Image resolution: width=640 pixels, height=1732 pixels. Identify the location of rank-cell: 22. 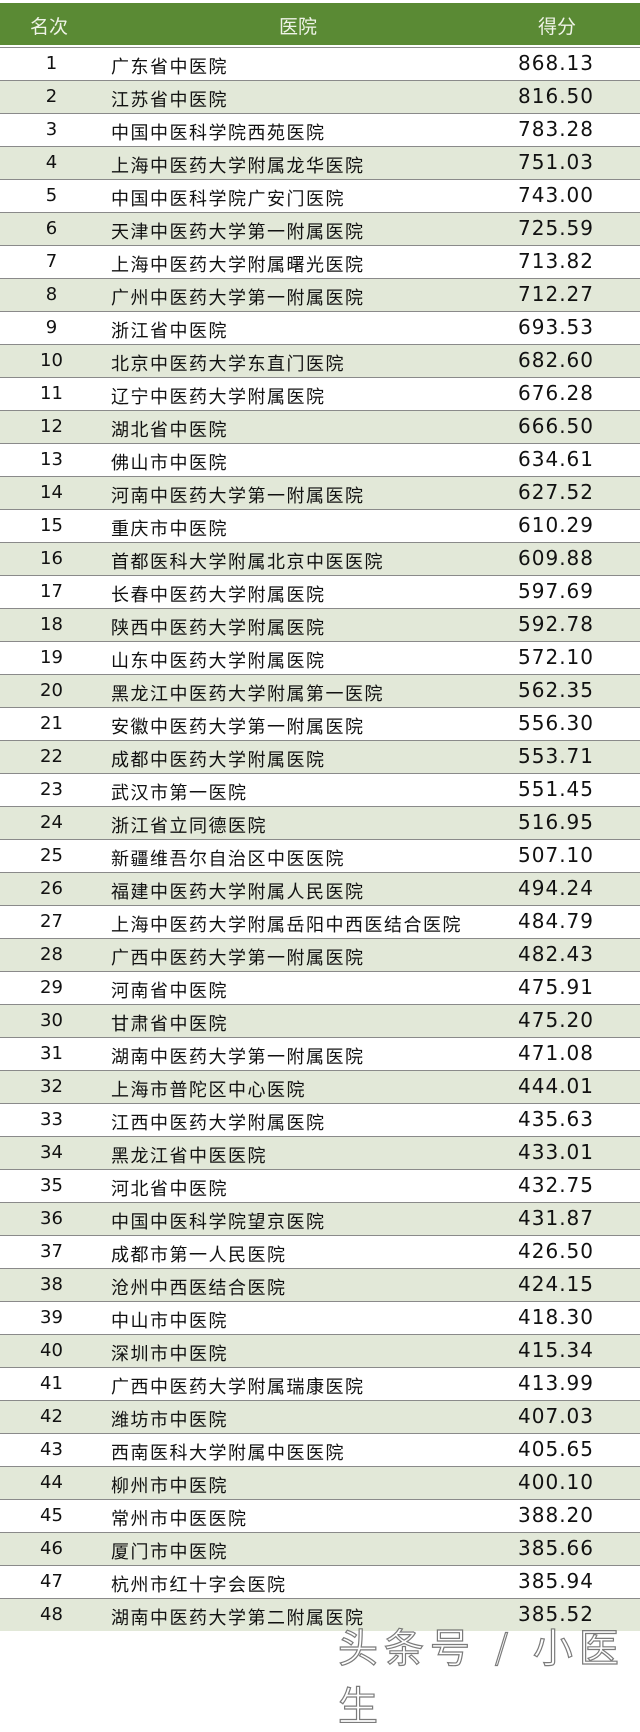
(51, 756).